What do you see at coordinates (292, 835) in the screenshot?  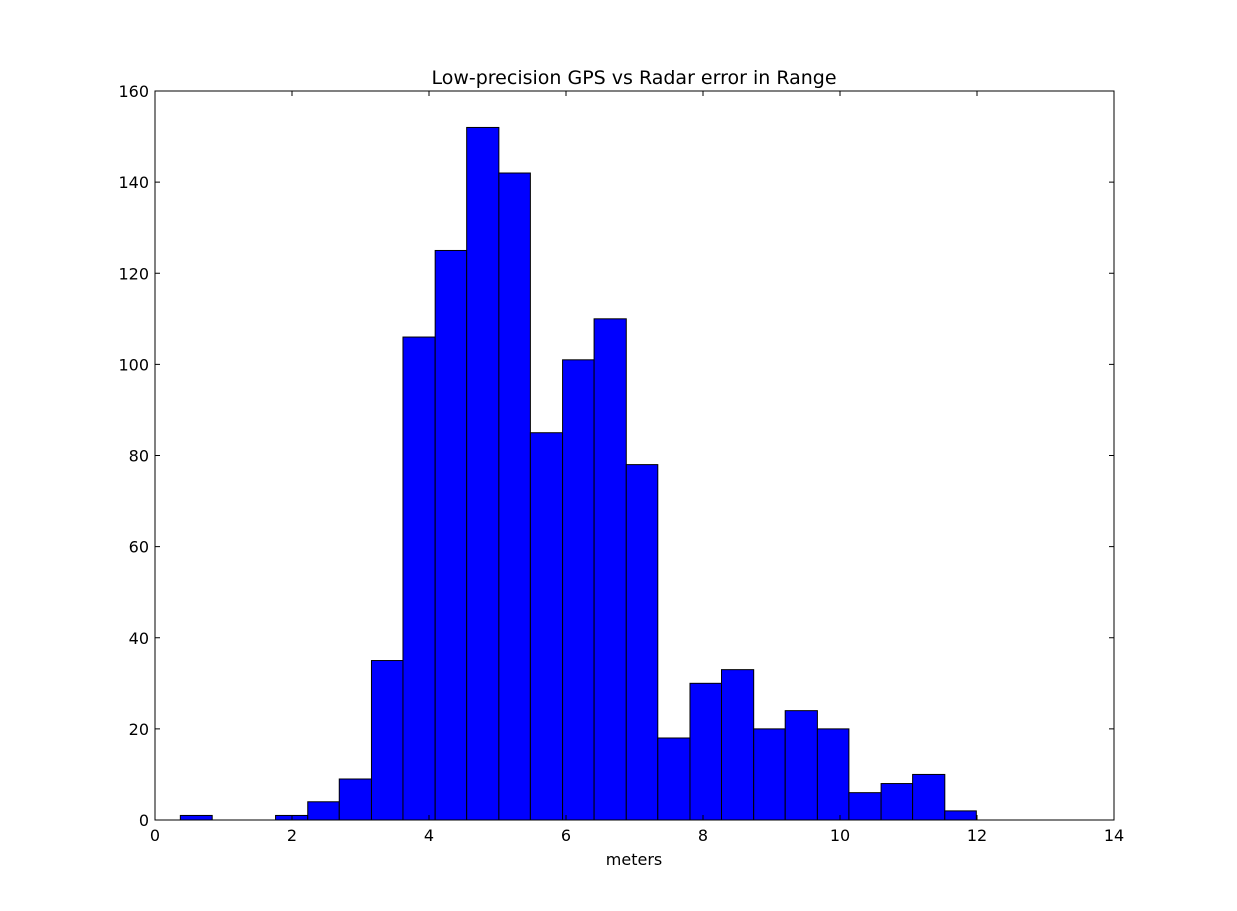 I see `x-tick-label: 2` at bounding box center [292, 835].